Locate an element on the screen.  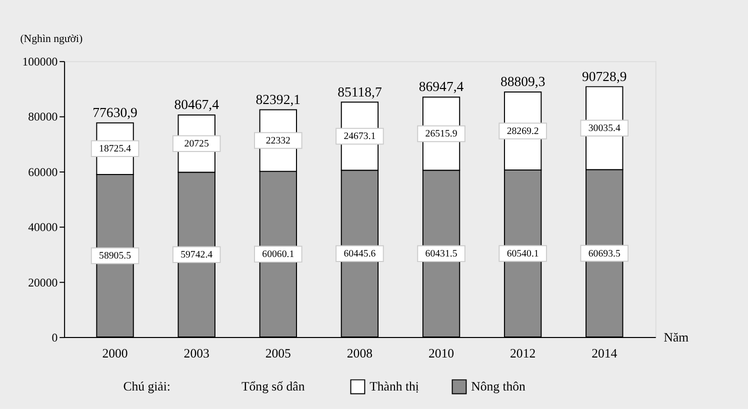
data-label: 22332 is located at coordinates (278, 140).